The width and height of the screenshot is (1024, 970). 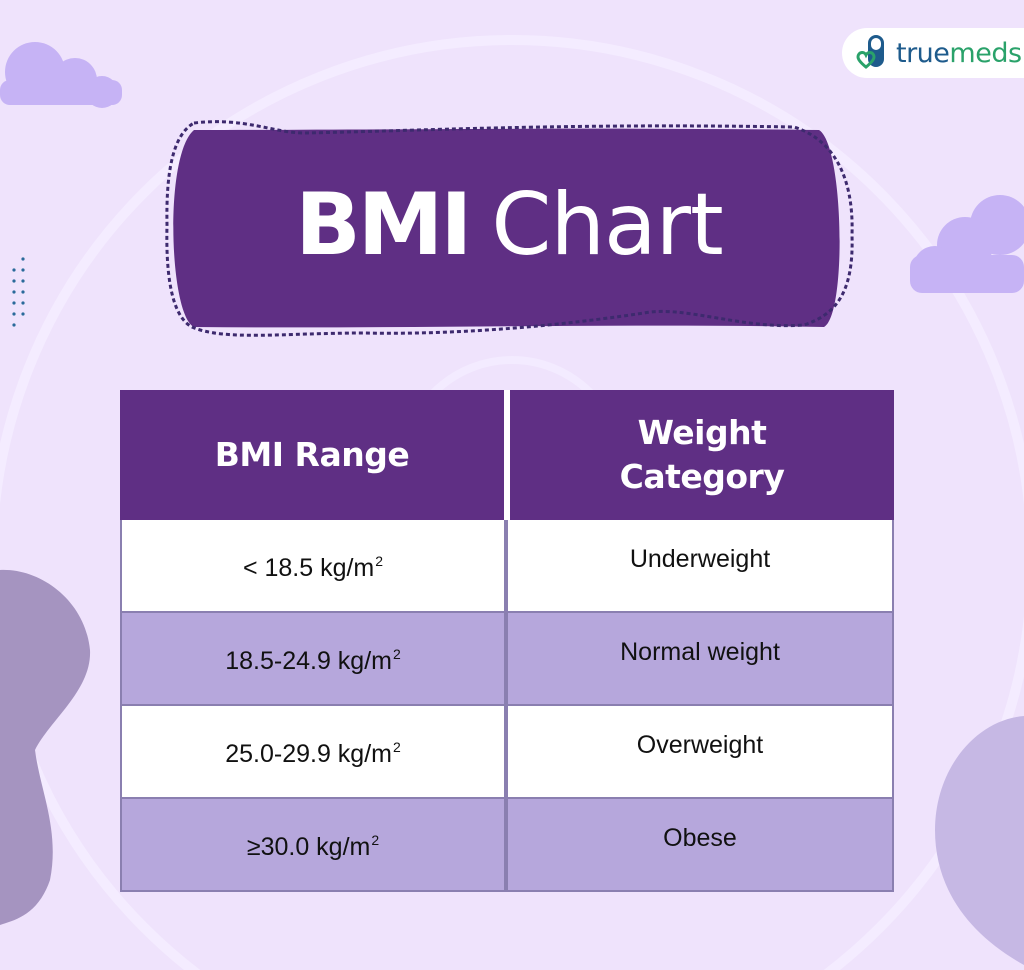 I want to click on header-label: BMI Range, so click(x=312, y=454).